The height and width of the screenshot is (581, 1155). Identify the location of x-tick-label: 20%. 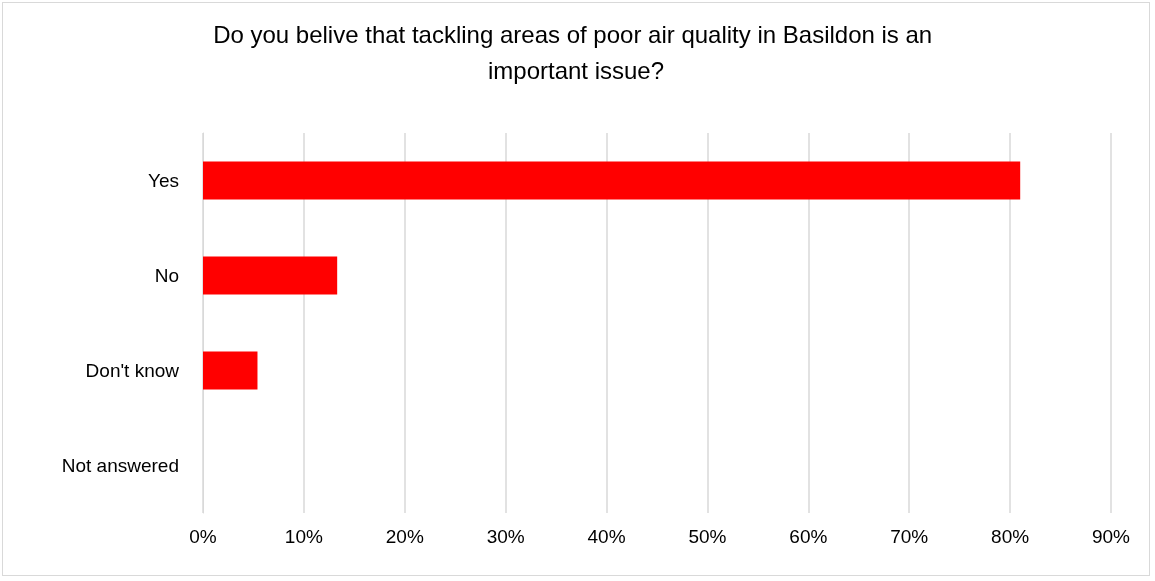
(404, 536).